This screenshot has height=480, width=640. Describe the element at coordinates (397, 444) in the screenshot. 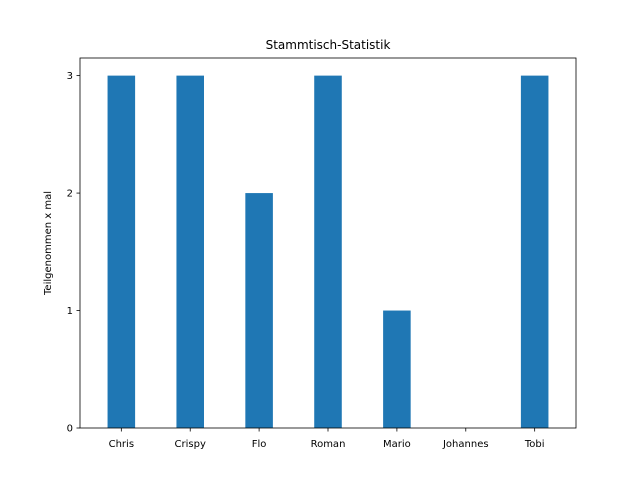

I see `x-tick-label: Mario` at that location.